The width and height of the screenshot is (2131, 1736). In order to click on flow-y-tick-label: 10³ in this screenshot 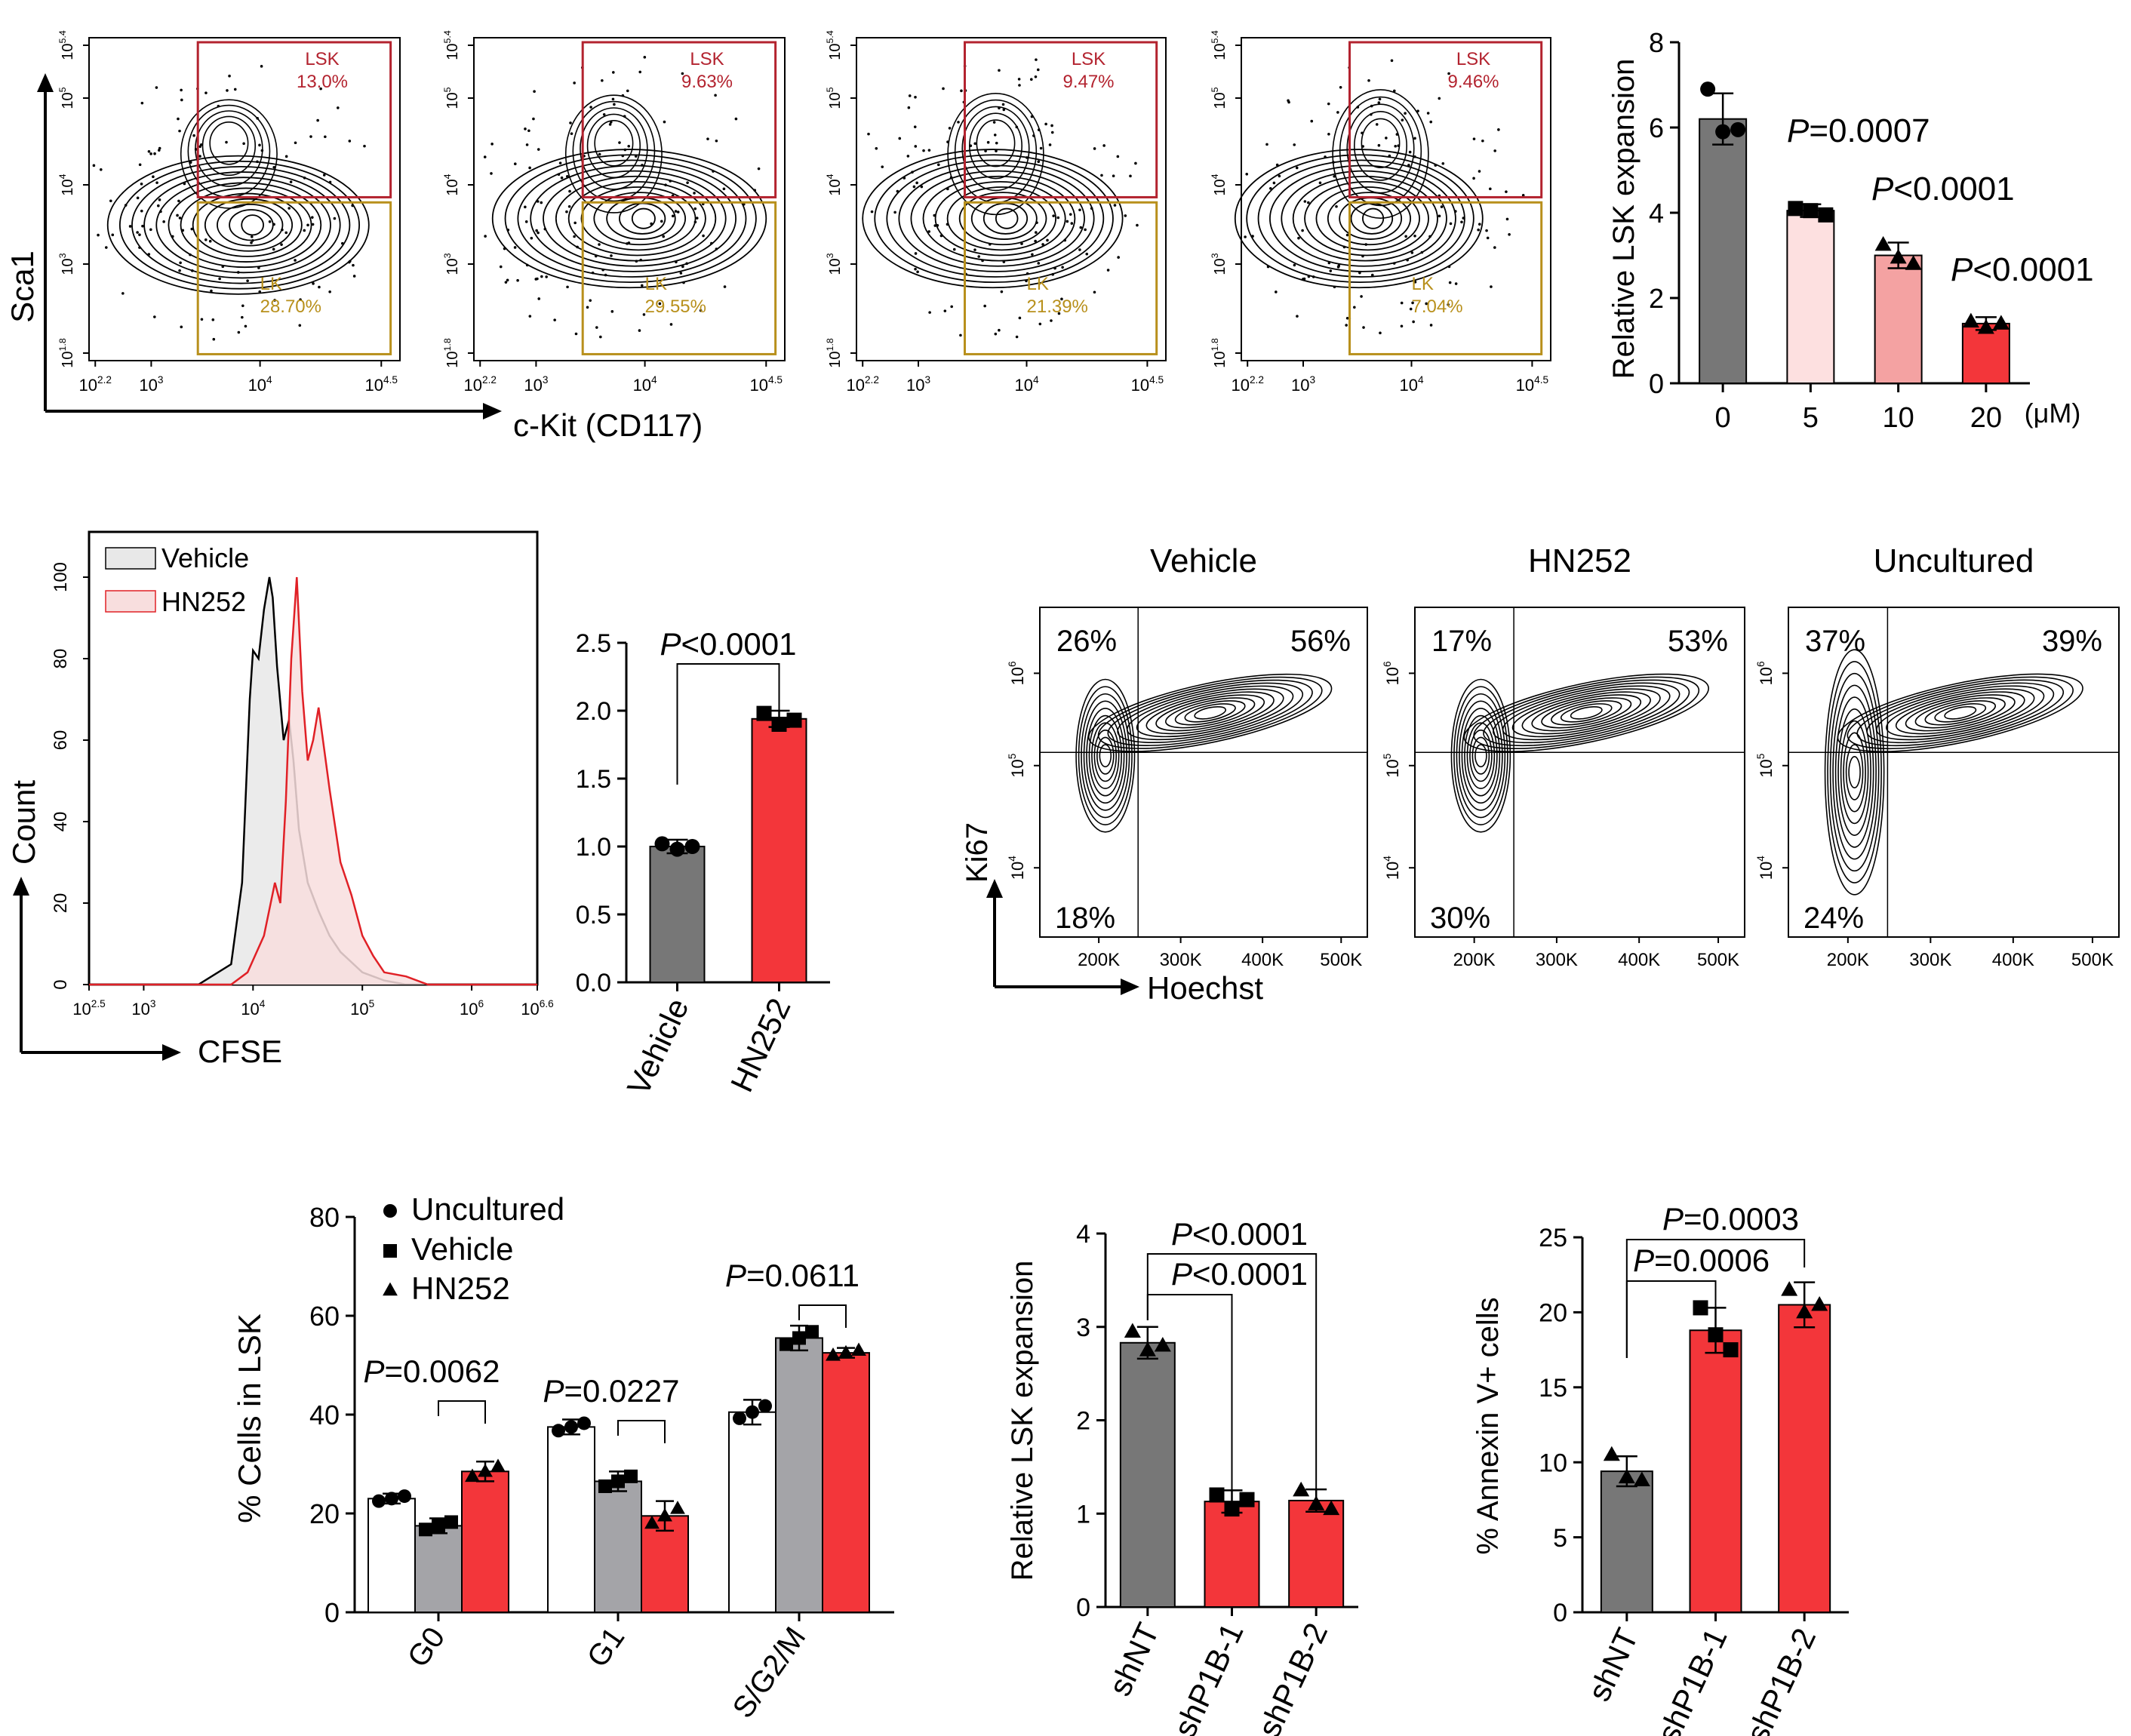, I will do `click(67, 264)`.